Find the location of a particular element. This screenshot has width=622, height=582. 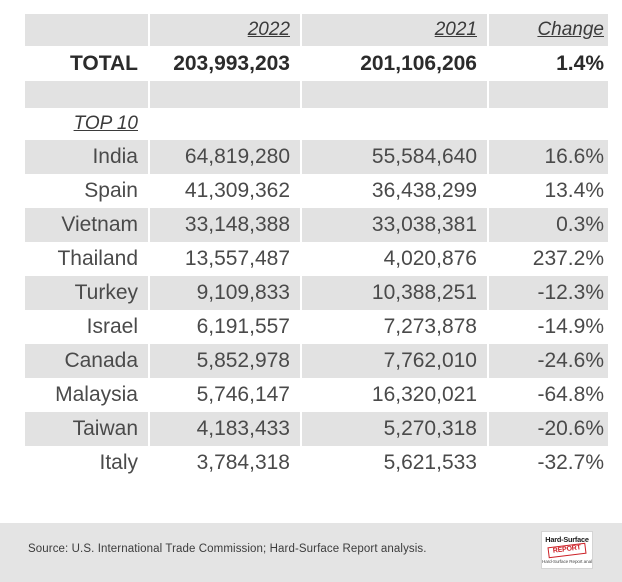

row-country: Israel is located at coordinates (87, 327).